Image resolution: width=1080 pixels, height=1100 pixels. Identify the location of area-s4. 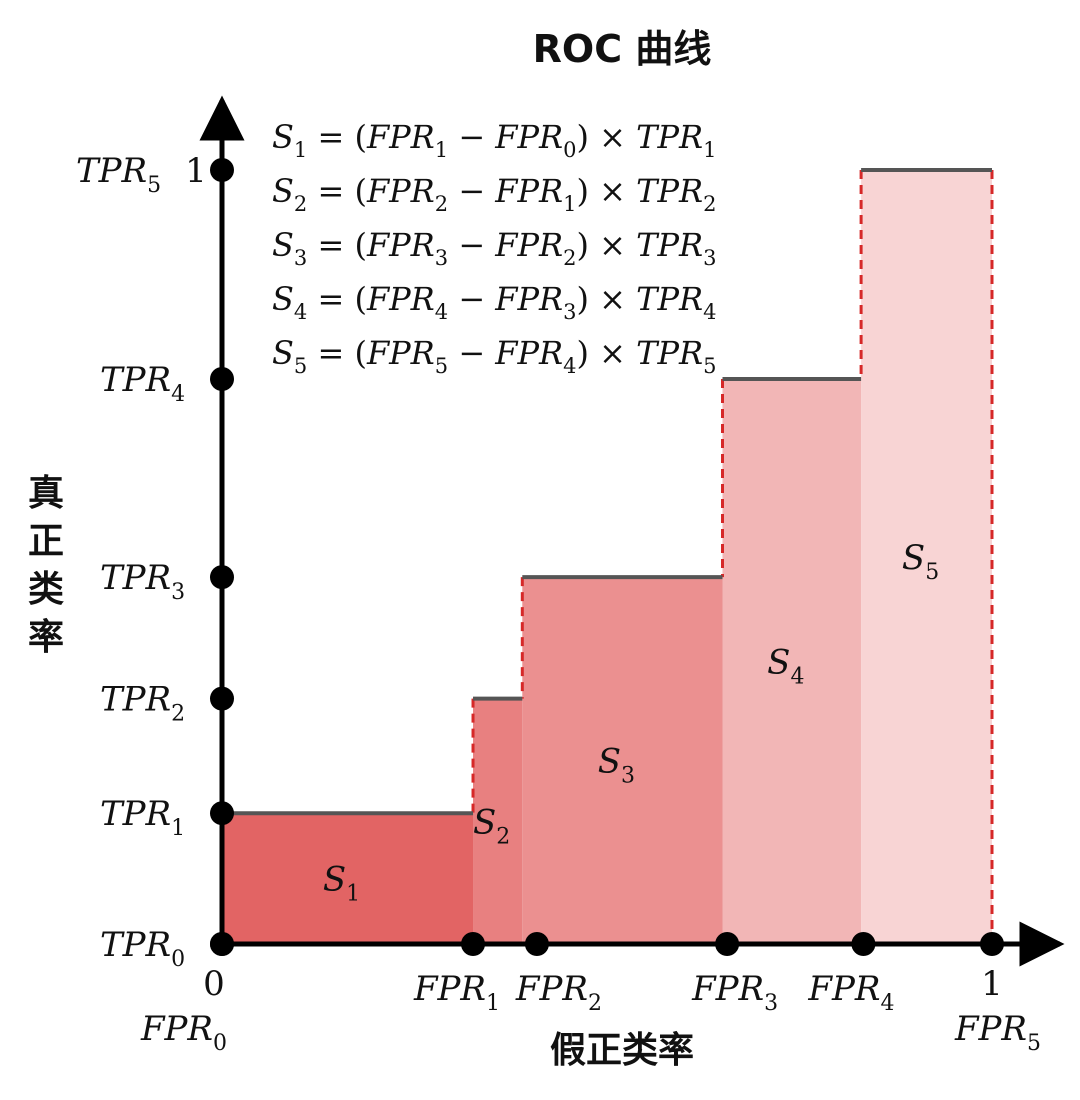
(792, 661).